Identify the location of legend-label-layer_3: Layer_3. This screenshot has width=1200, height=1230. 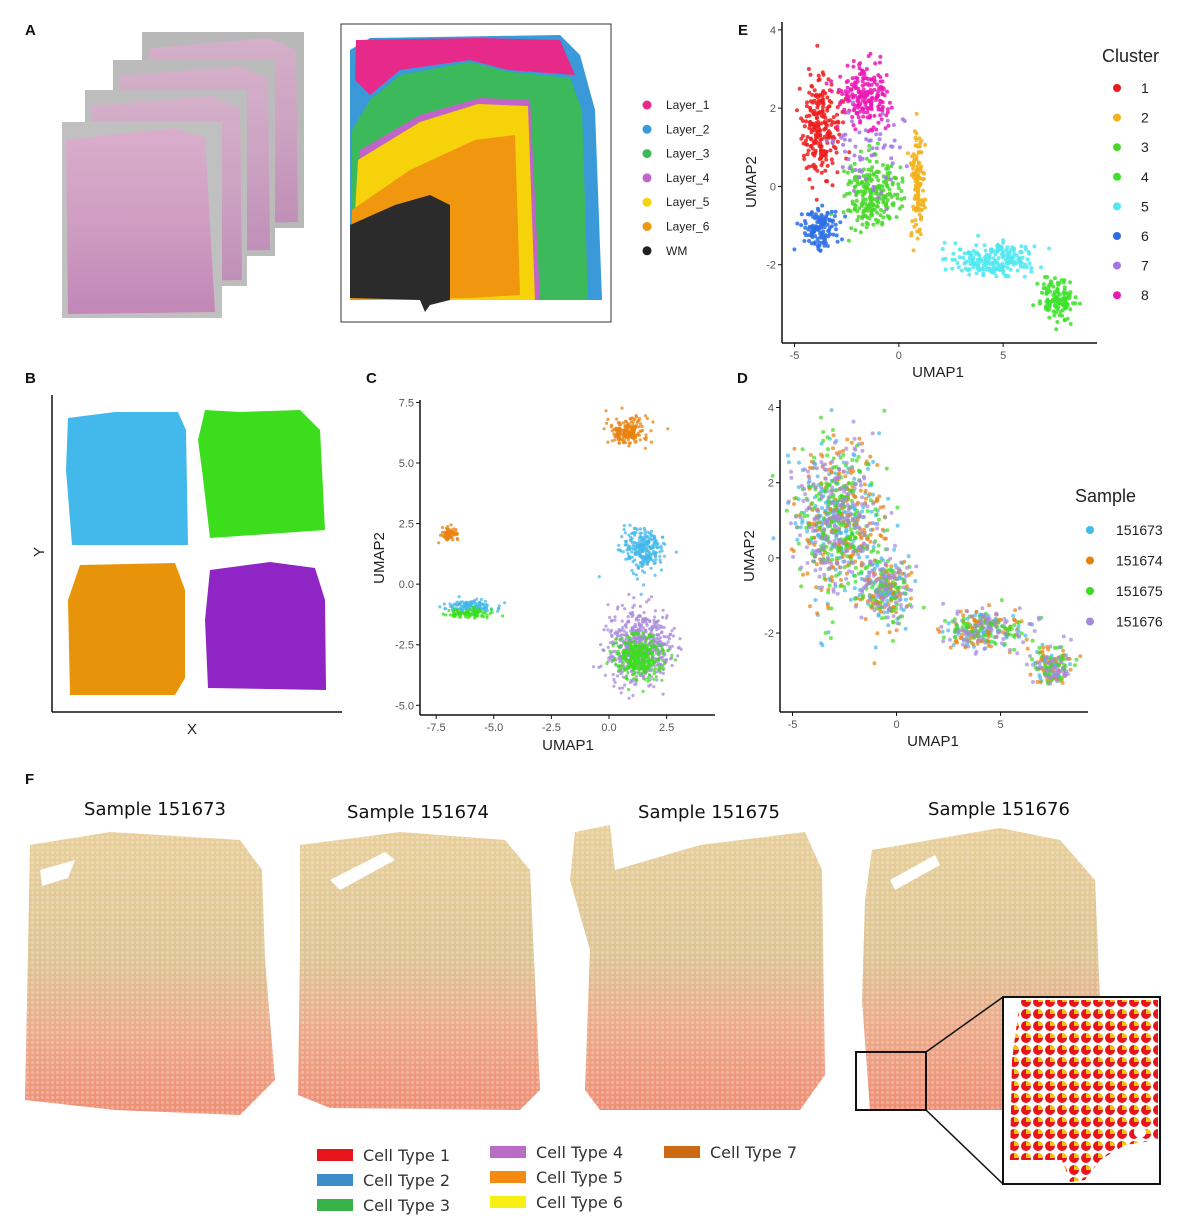
(688, 154).